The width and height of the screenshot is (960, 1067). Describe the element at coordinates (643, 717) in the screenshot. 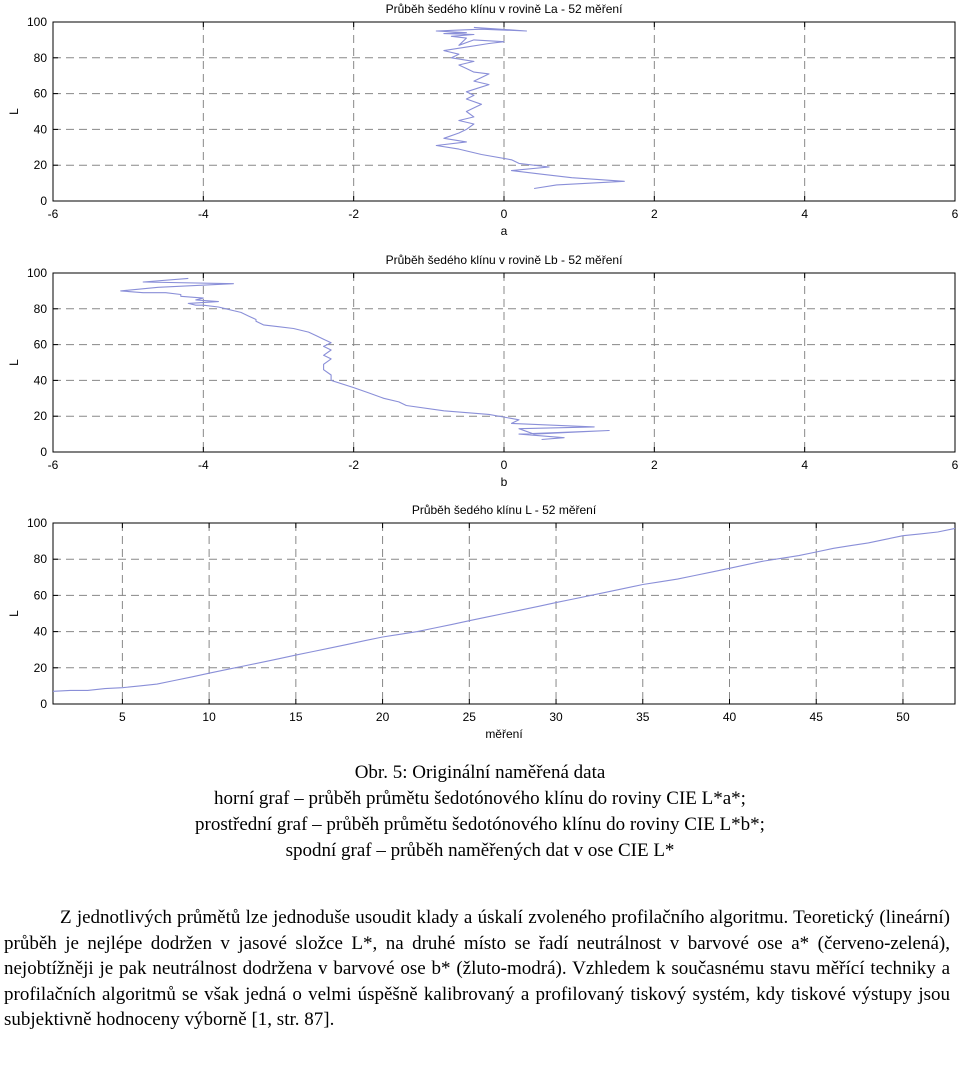

I see `x-tick-label: 35` at that location.